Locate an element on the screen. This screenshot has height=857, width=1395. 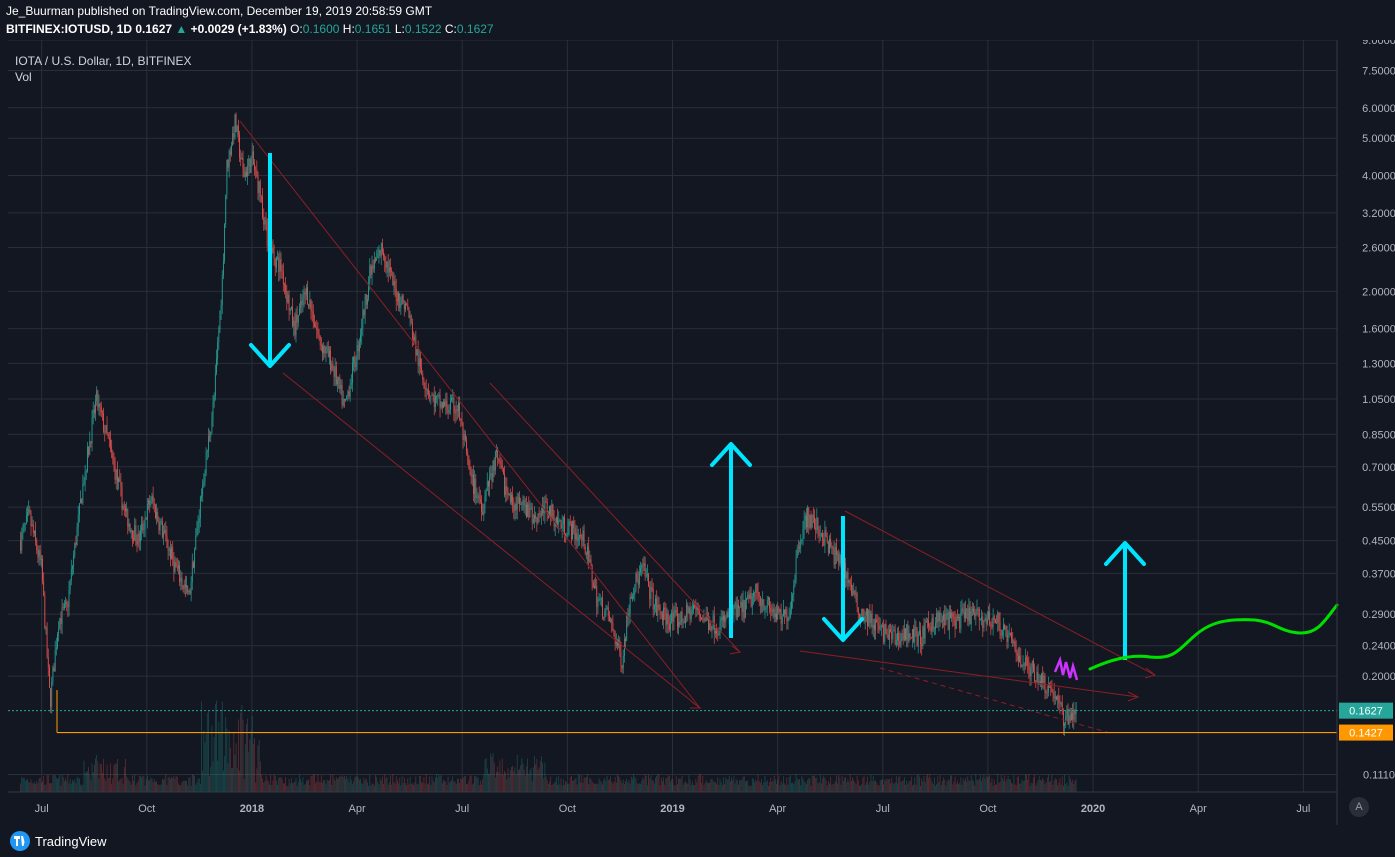
channel-arrowhead is located at coordinates (696, 705).